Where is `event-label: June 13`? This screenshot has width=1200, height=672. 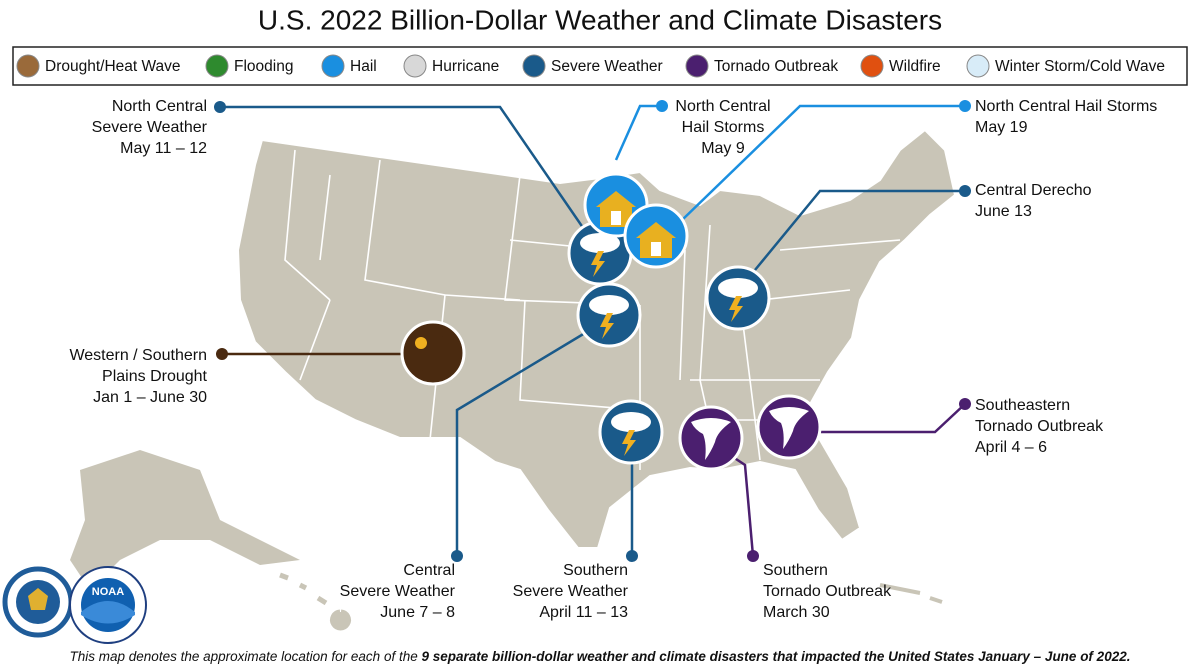
event-label: June 13 is located at coordinates (1003, 211).